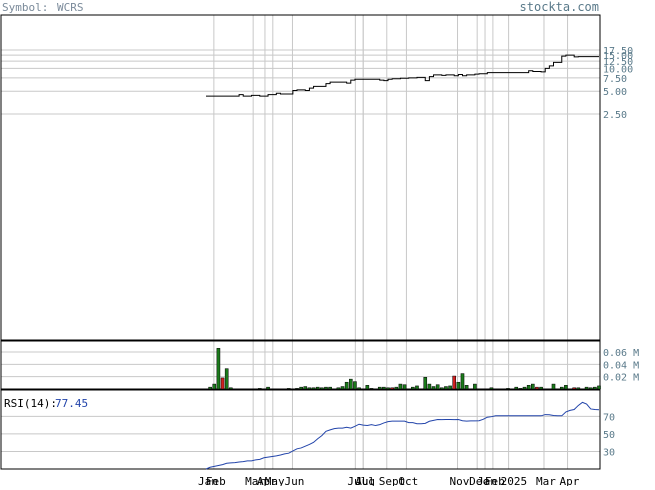 Image resolution: width=655 pixels, height=490 pixels. Describe the element at coordinates (402, 75) in the screenshot. I see `price-series` at that location.